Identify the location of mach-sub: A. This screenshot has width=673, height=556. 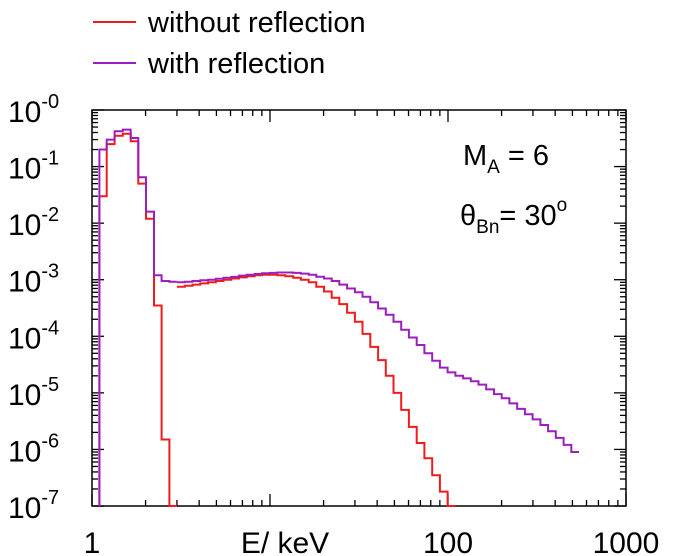
(493, 167).